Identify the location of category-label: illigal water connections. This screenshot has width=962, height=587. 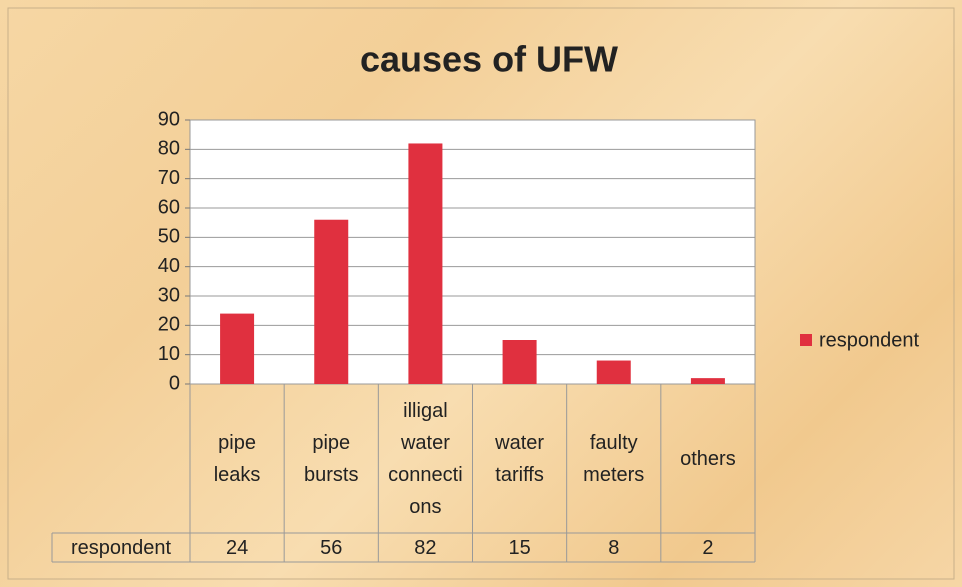
(425, 458).